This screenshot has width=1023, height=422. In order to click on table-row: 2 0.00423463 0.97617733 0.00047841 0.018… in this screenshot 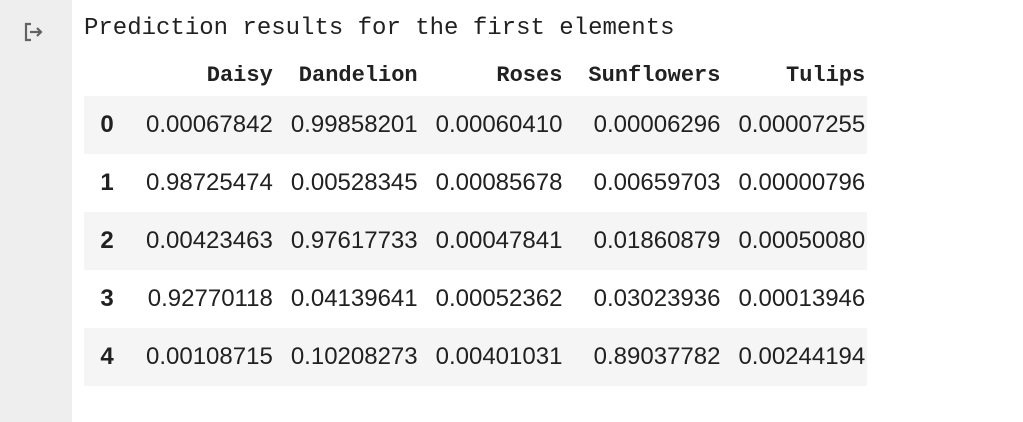, I will do `click(476, 241)`.